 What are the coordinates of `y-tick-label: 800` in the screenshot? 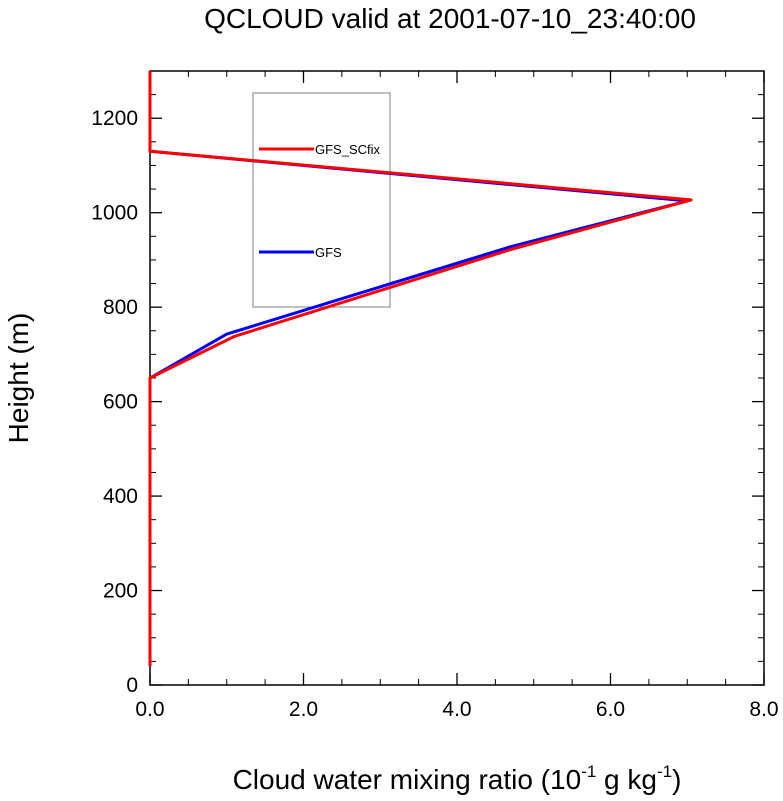 It's located at (120, 307).